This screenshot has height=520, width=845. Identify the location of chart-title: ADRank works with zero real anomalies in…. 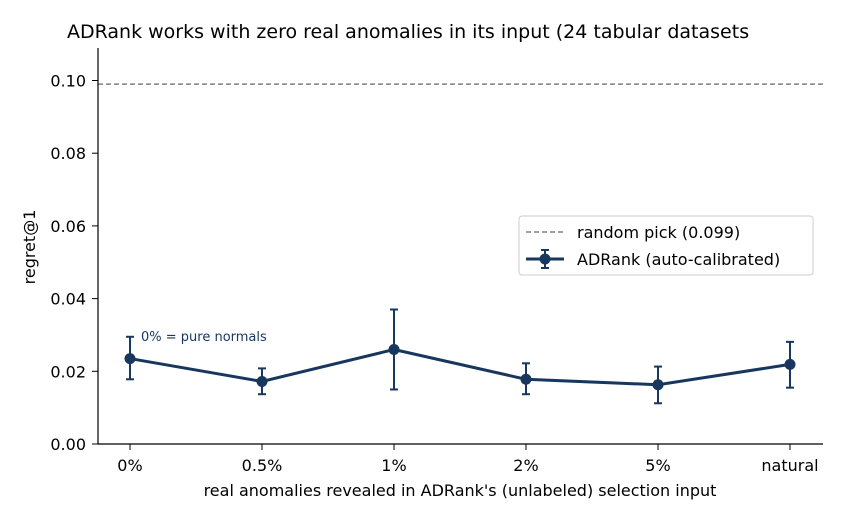
(408, 32).